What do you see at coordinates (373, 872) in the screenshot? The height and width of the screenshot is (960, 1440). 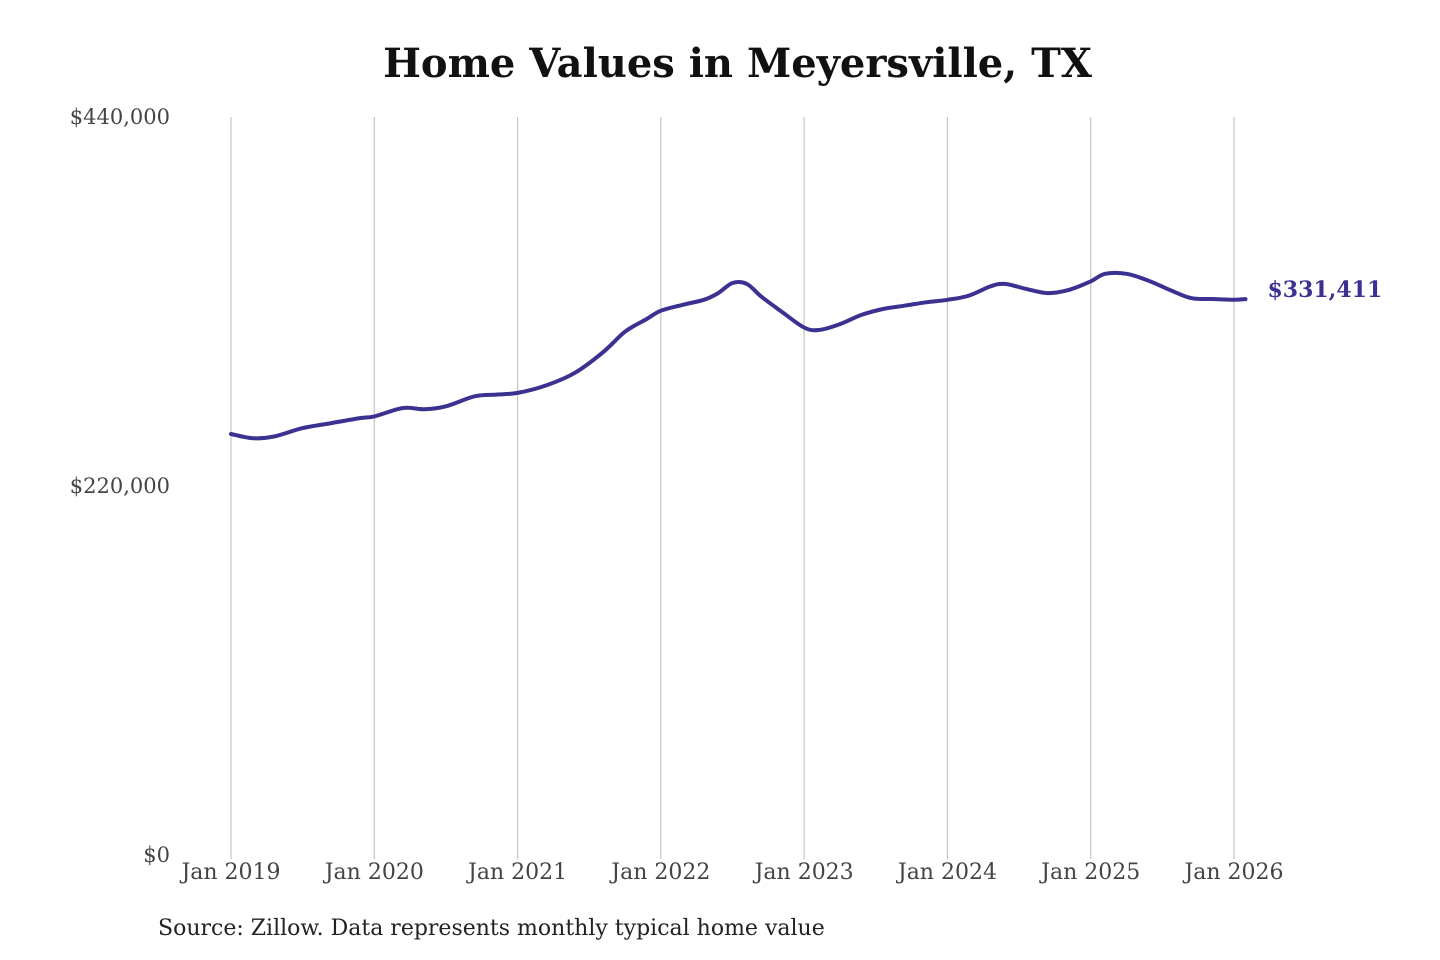 I see `x-tick-label: Jan 2020` at bounding box center [373, 872].